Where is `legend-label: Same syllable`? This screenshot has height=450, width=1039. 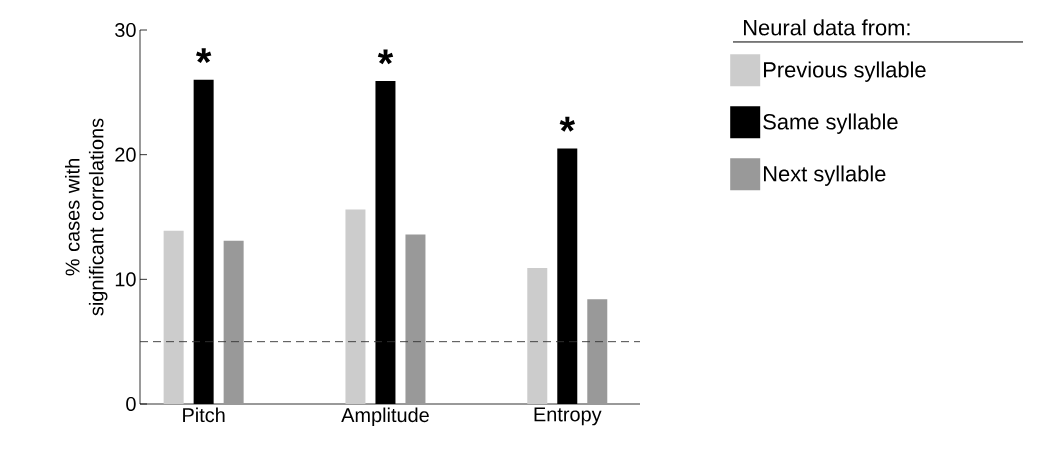 legend-label: Same syllable is located at coordinates (830, 123).